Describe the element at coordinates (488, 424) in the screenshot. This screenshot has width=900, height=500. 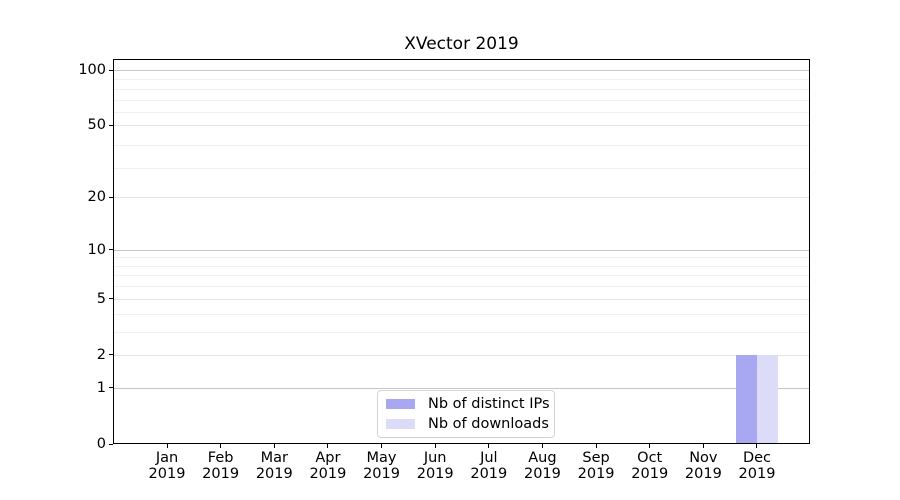
I see `legend-item-label: Nb of downloads` at that location.